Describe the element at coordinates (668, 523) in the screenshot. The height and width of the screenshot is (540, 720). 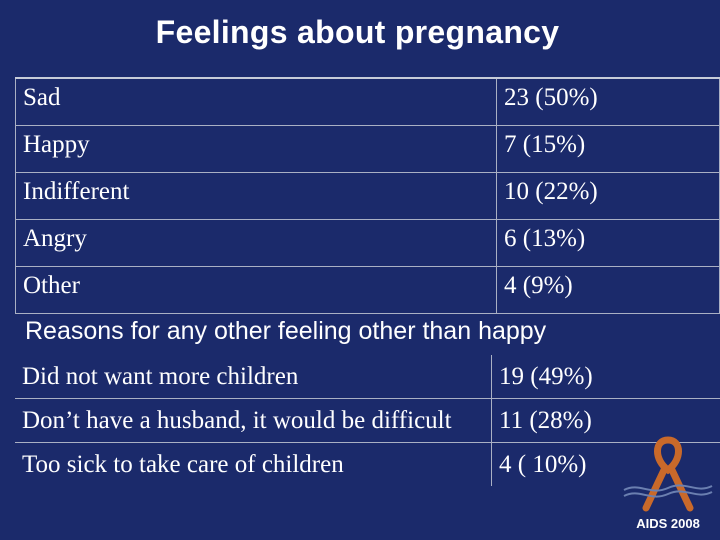
I see `logo-text: AIDS 2008` at that location.